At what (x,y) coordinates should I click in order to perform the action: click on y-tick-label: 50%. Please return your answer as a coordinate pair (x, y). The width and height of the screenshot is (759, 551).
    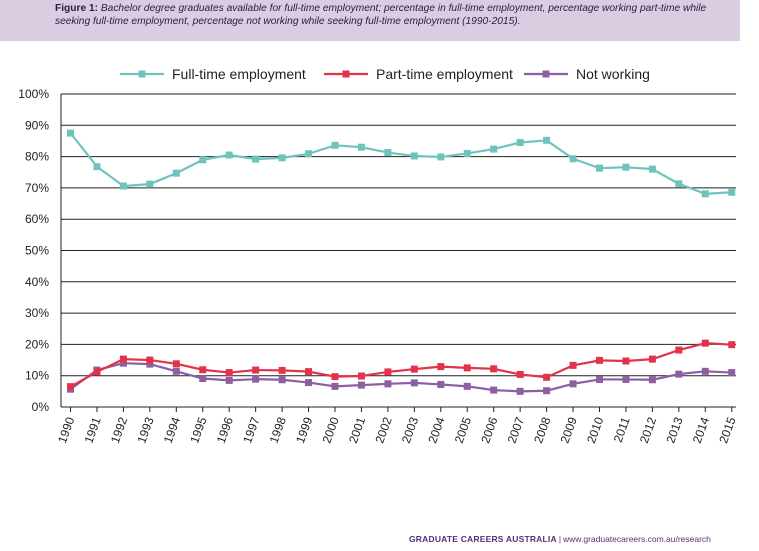
    Looking at the image, I should click on (37, 251).